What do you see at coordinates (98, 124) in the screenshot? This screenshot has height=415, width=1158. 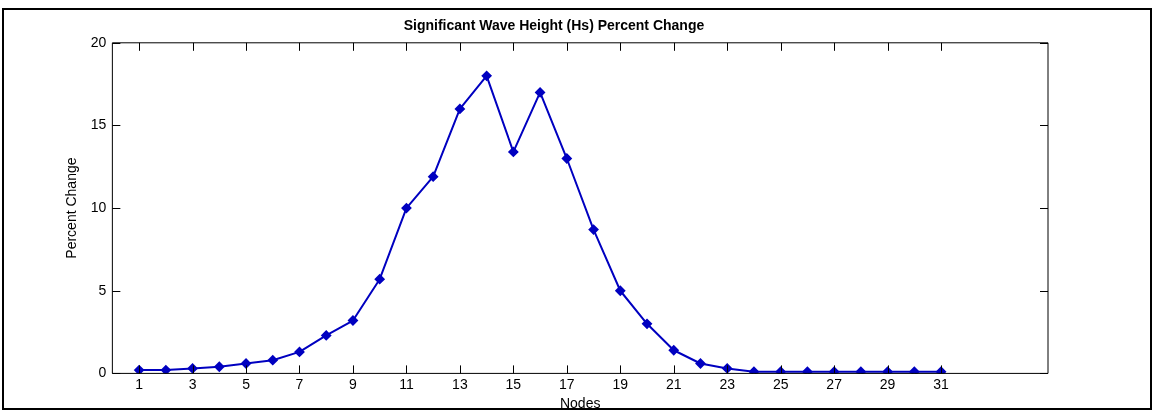 I see `y-tick-label: 15` at bounding box center [98, 124].